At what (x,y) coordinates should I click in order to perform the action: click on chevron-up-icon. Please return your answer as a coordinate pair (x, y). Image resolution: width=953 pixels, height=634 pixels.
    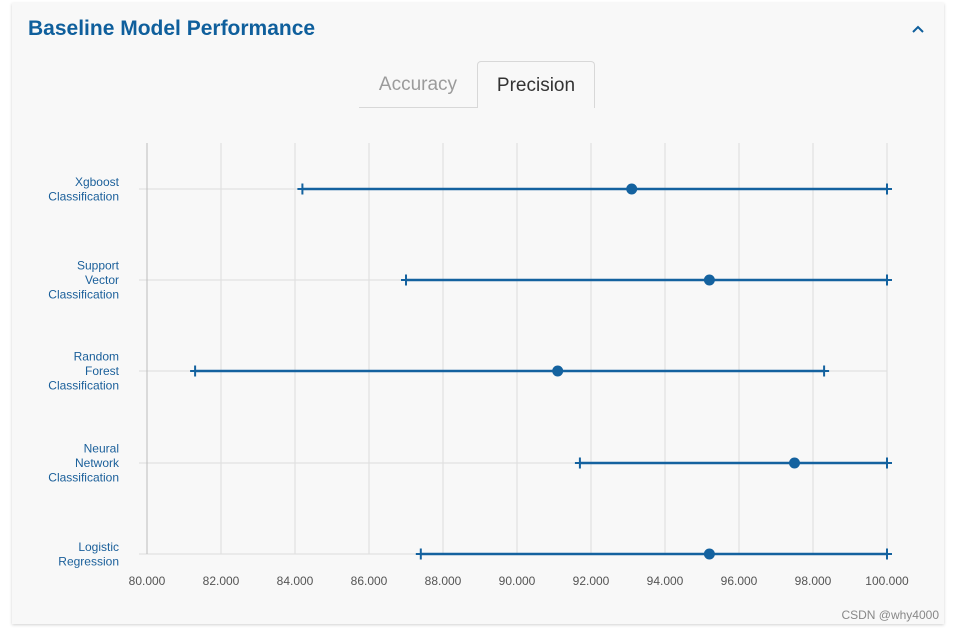
    Looking at the image, I should click on (918, 29).